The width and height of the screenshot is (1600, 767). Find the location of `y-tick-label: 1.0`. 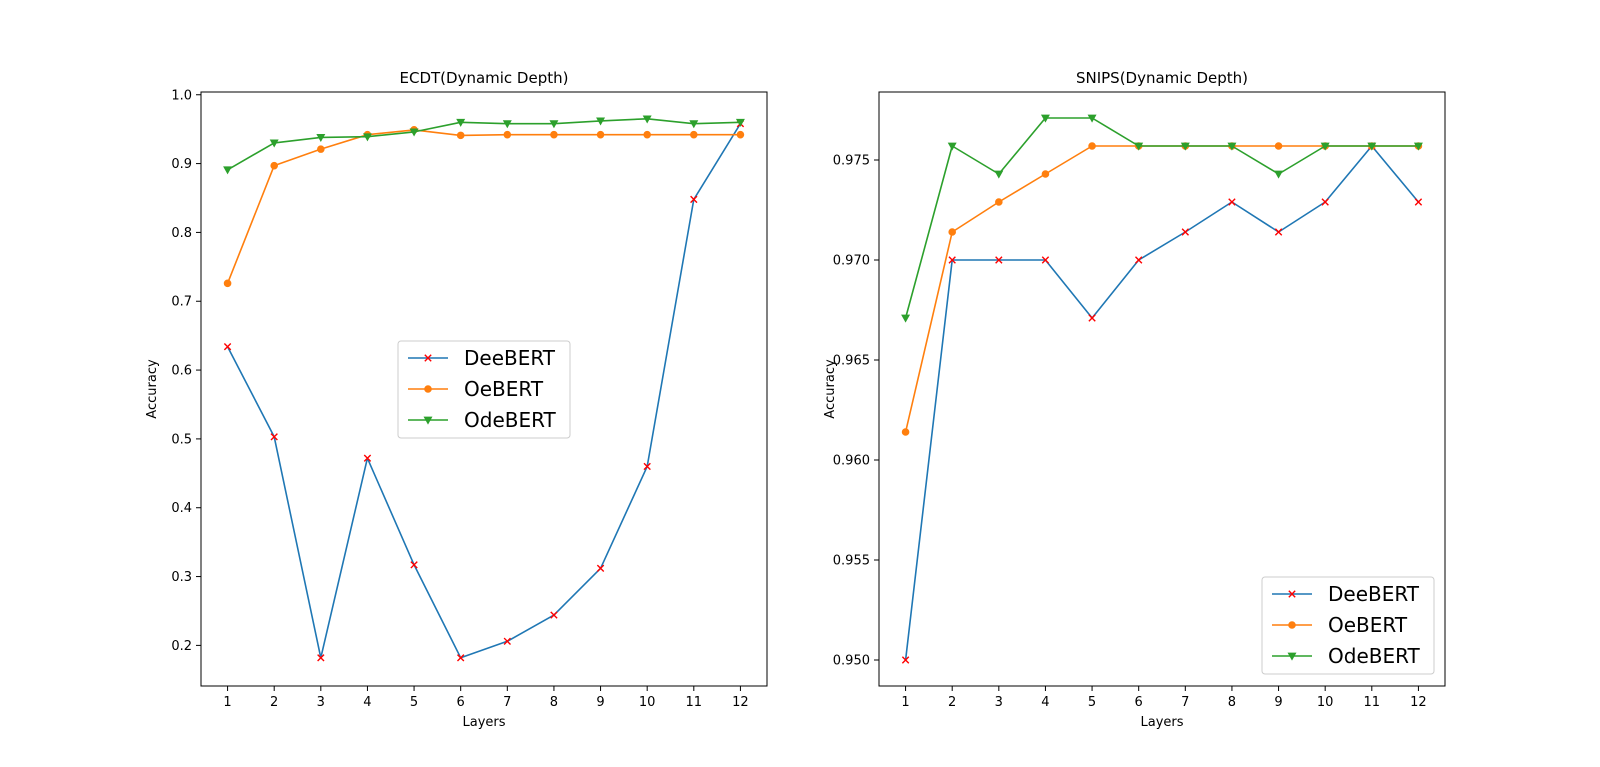

y-tick-label: 1.0 is located at coordinates (181, 95).